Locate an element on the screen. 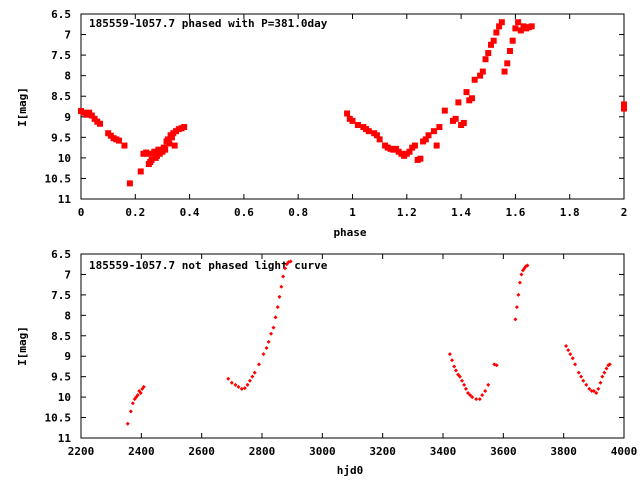 The width and height of the screenshot is (640, 480). phased-y-tick-label: 9.5 is located at coordinates (61, 137).